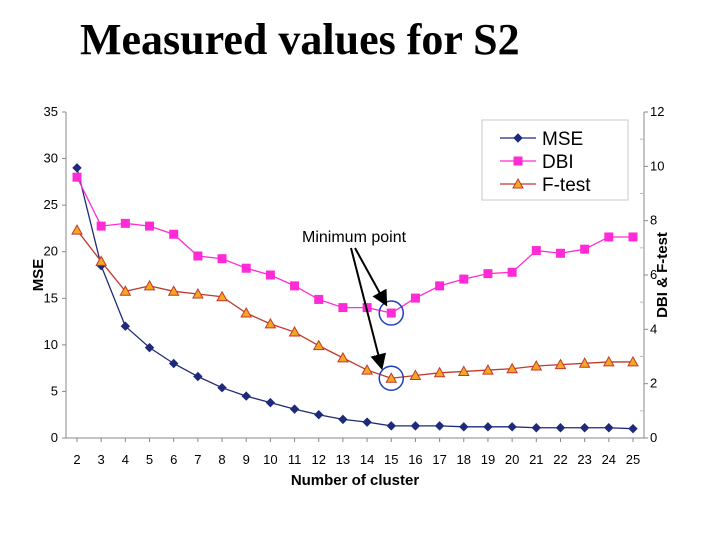  I want to click on y-tick-label: 0, so click(54, 437).